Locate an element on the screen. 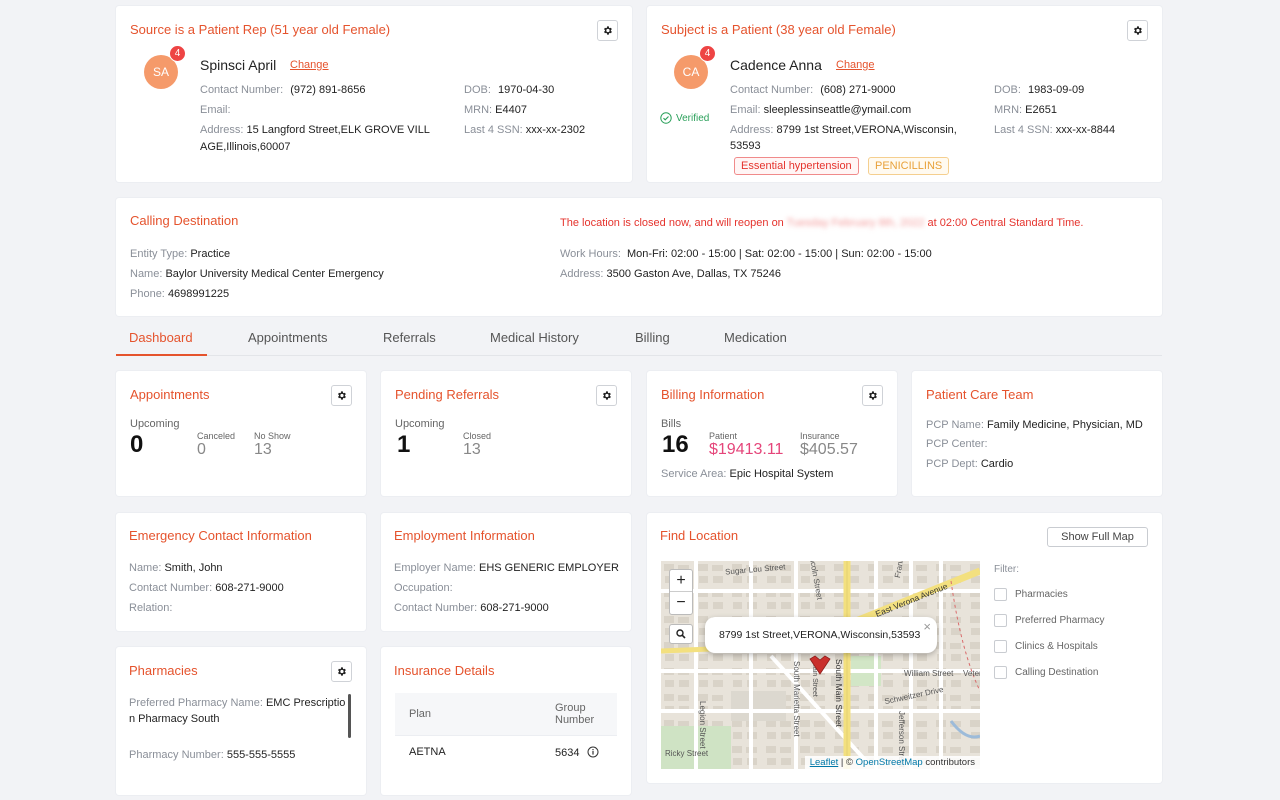 This screenshot has width=1280, height=800. map-street-label: South Main Street is located at coordinates (839, 693).